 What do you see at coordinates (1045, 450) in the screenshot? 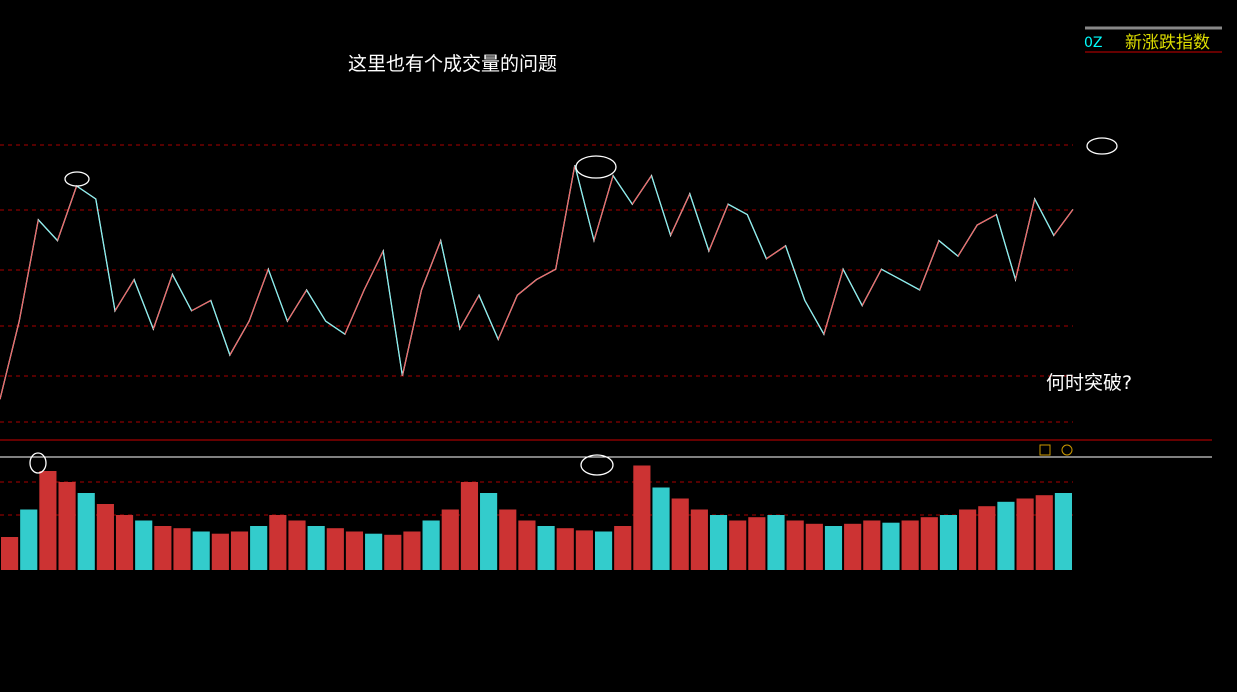
I see `panel-icon` at bounding box center [1045, 450].